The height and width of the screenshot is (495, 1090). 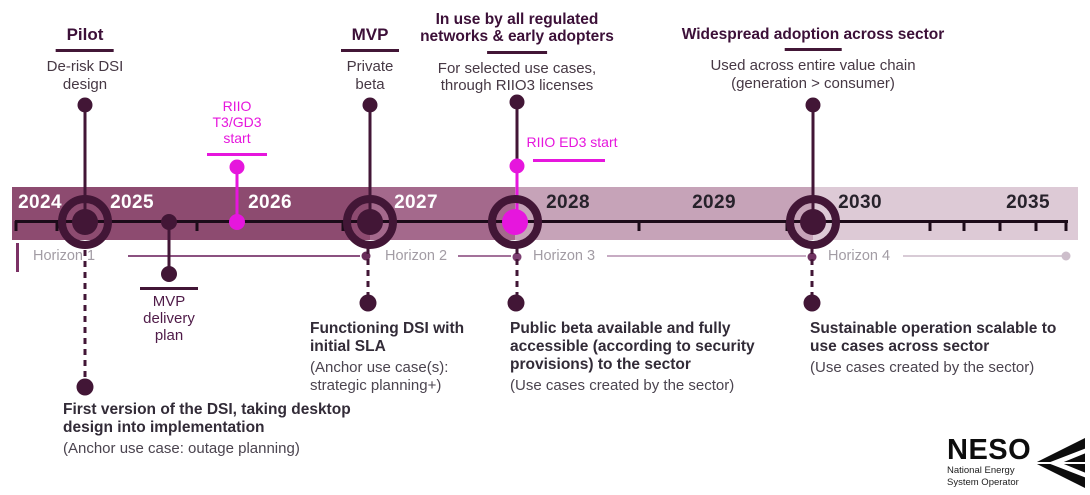 What do you see at coordinates (85, 387) in the screenshot?
I see `first-version-dot` at bounding box center [85, 387].